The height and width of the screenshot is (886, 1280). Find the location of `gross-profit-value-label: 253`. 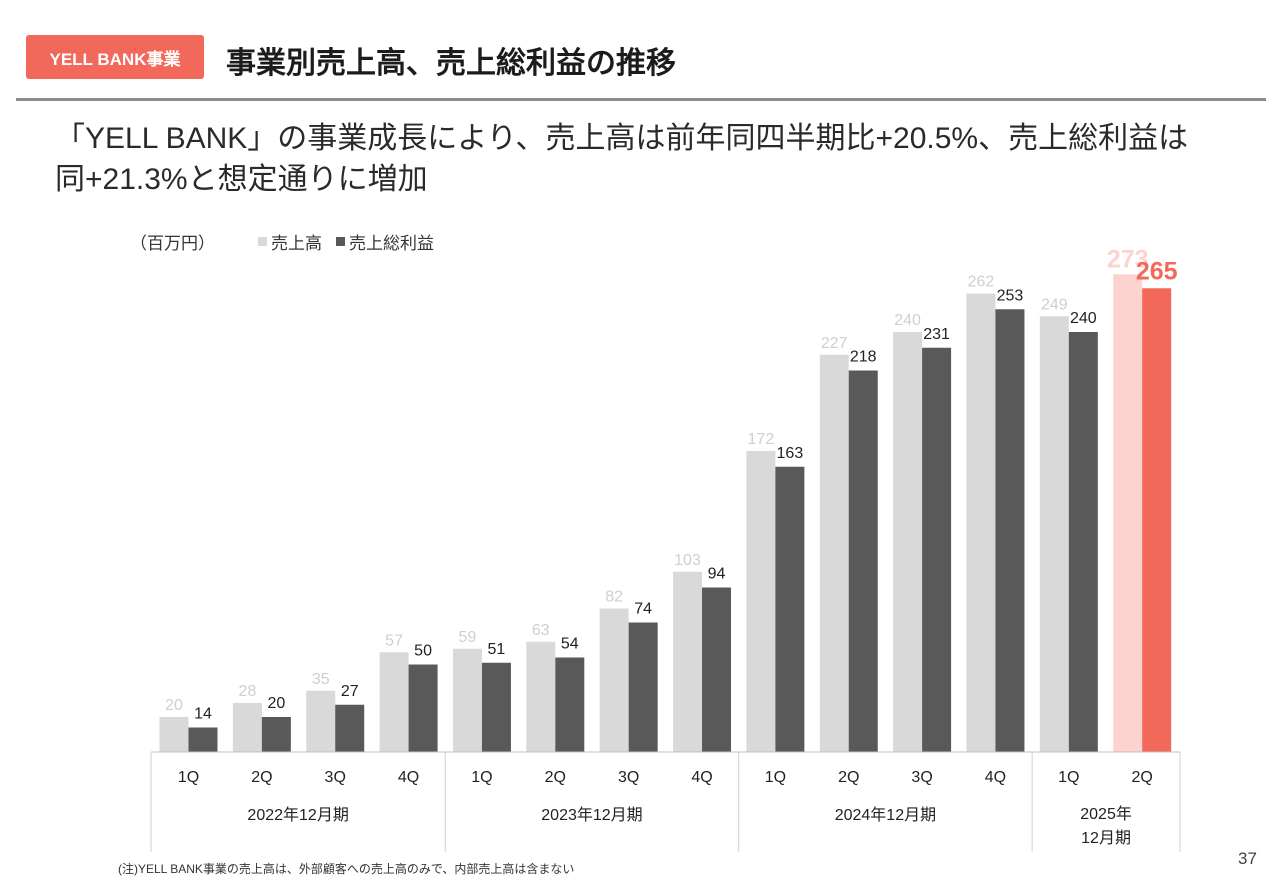

gross-profit-value-label: 253 is located at coordinates (1010, 295).